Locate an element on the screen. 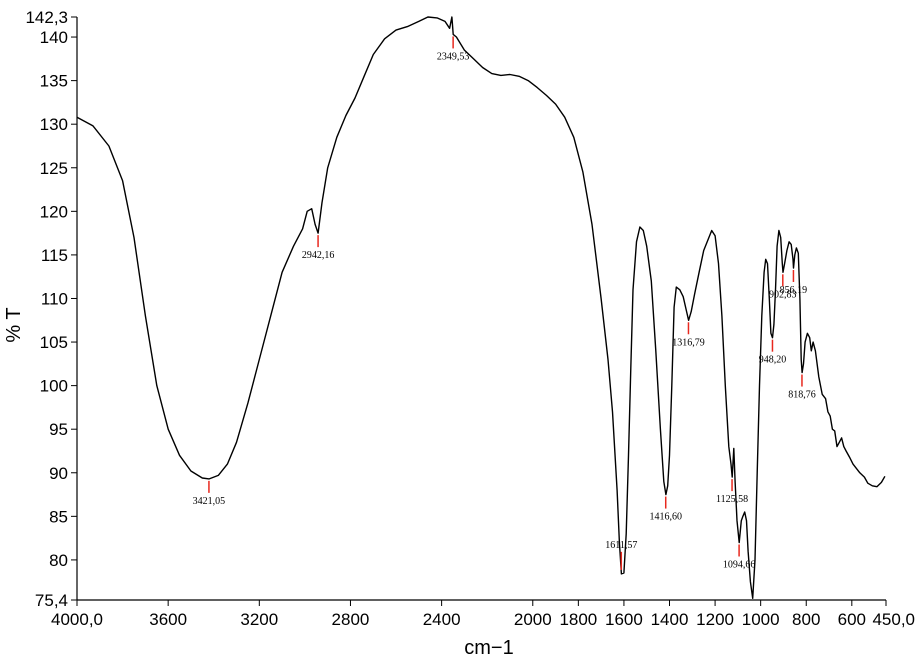 This screenshot has width=919, height=663. y-axis-label: % T is located at coordinates (14, 324).